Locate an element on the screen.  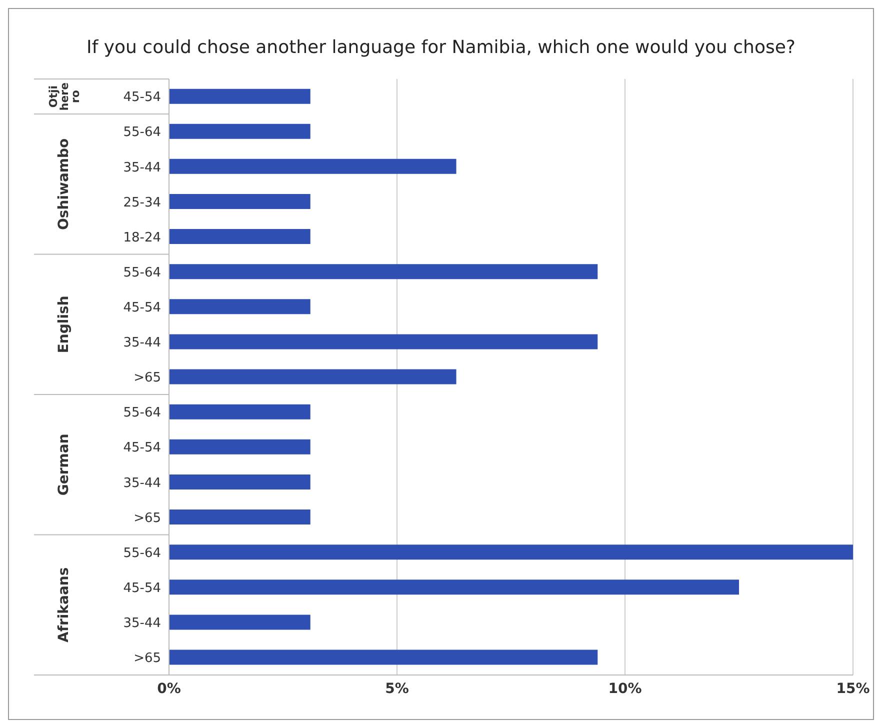
x-tick-label: 15% is located at coordinates (853, 688).